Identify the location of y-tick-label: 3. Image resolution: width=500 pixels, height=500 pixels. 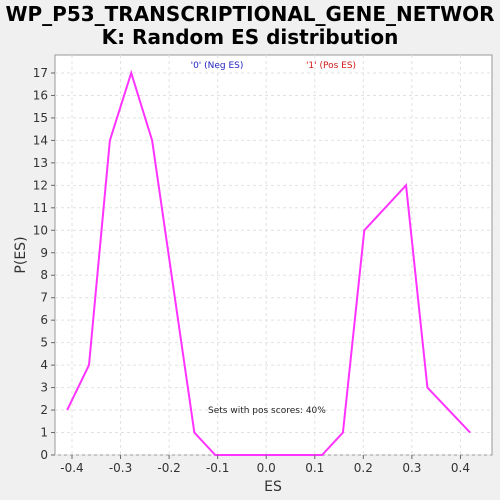
(44, 388).